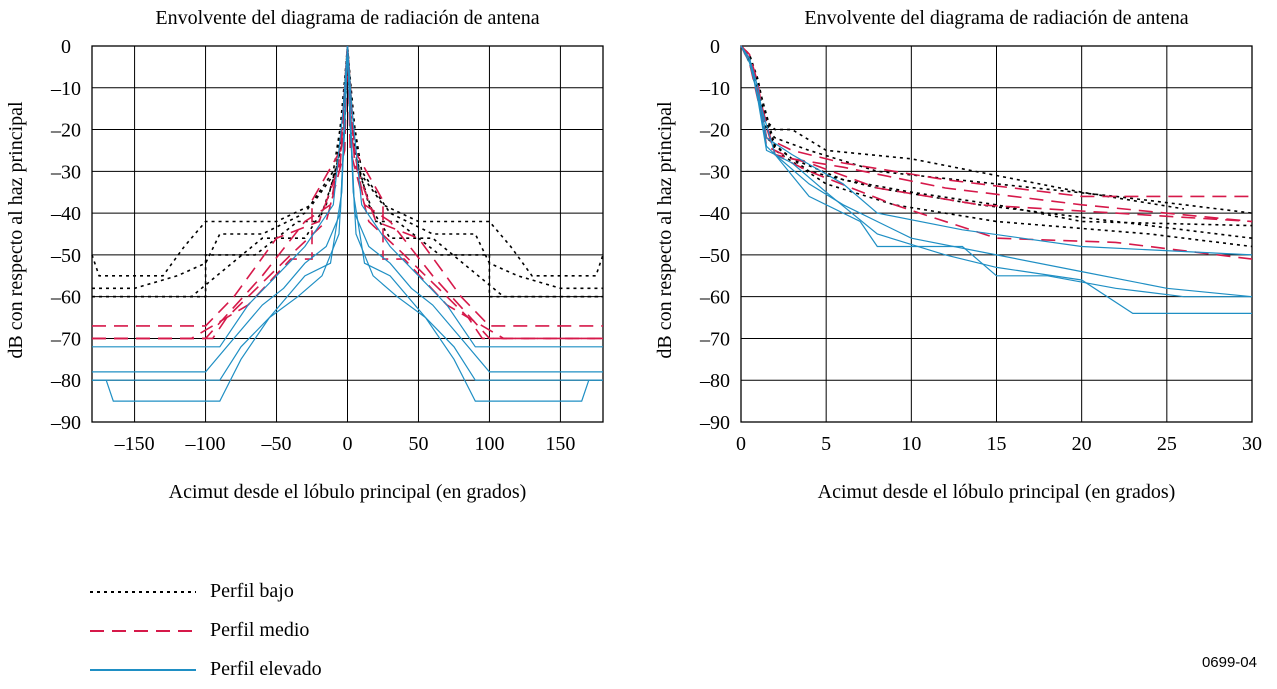 This screenshot has width=1277, height=689. Describe the element at coordinates (205, 591) in the screenshot. I see `legend-item-bajo: Perfil bajo` at that location.